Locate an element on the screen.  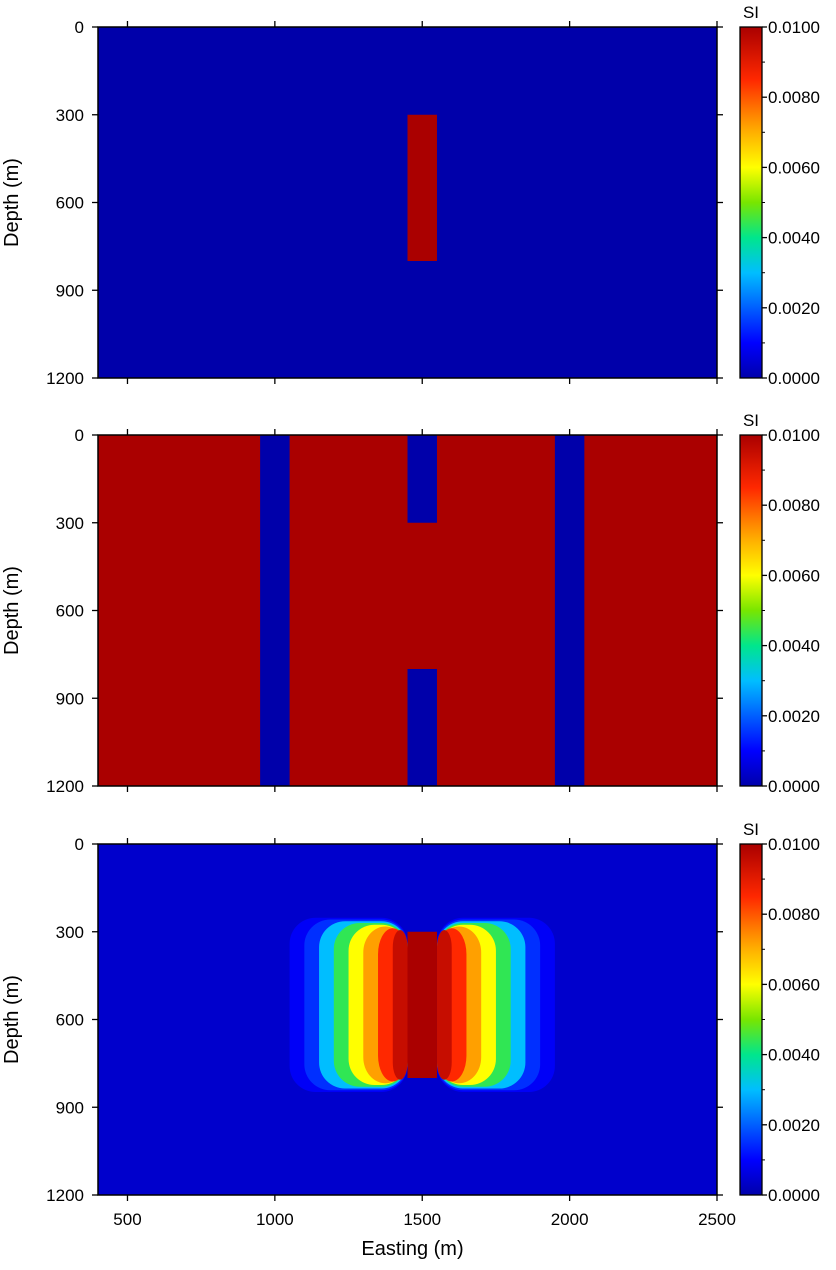
anomaly-halo-left is located at coordinates (400, 1004).